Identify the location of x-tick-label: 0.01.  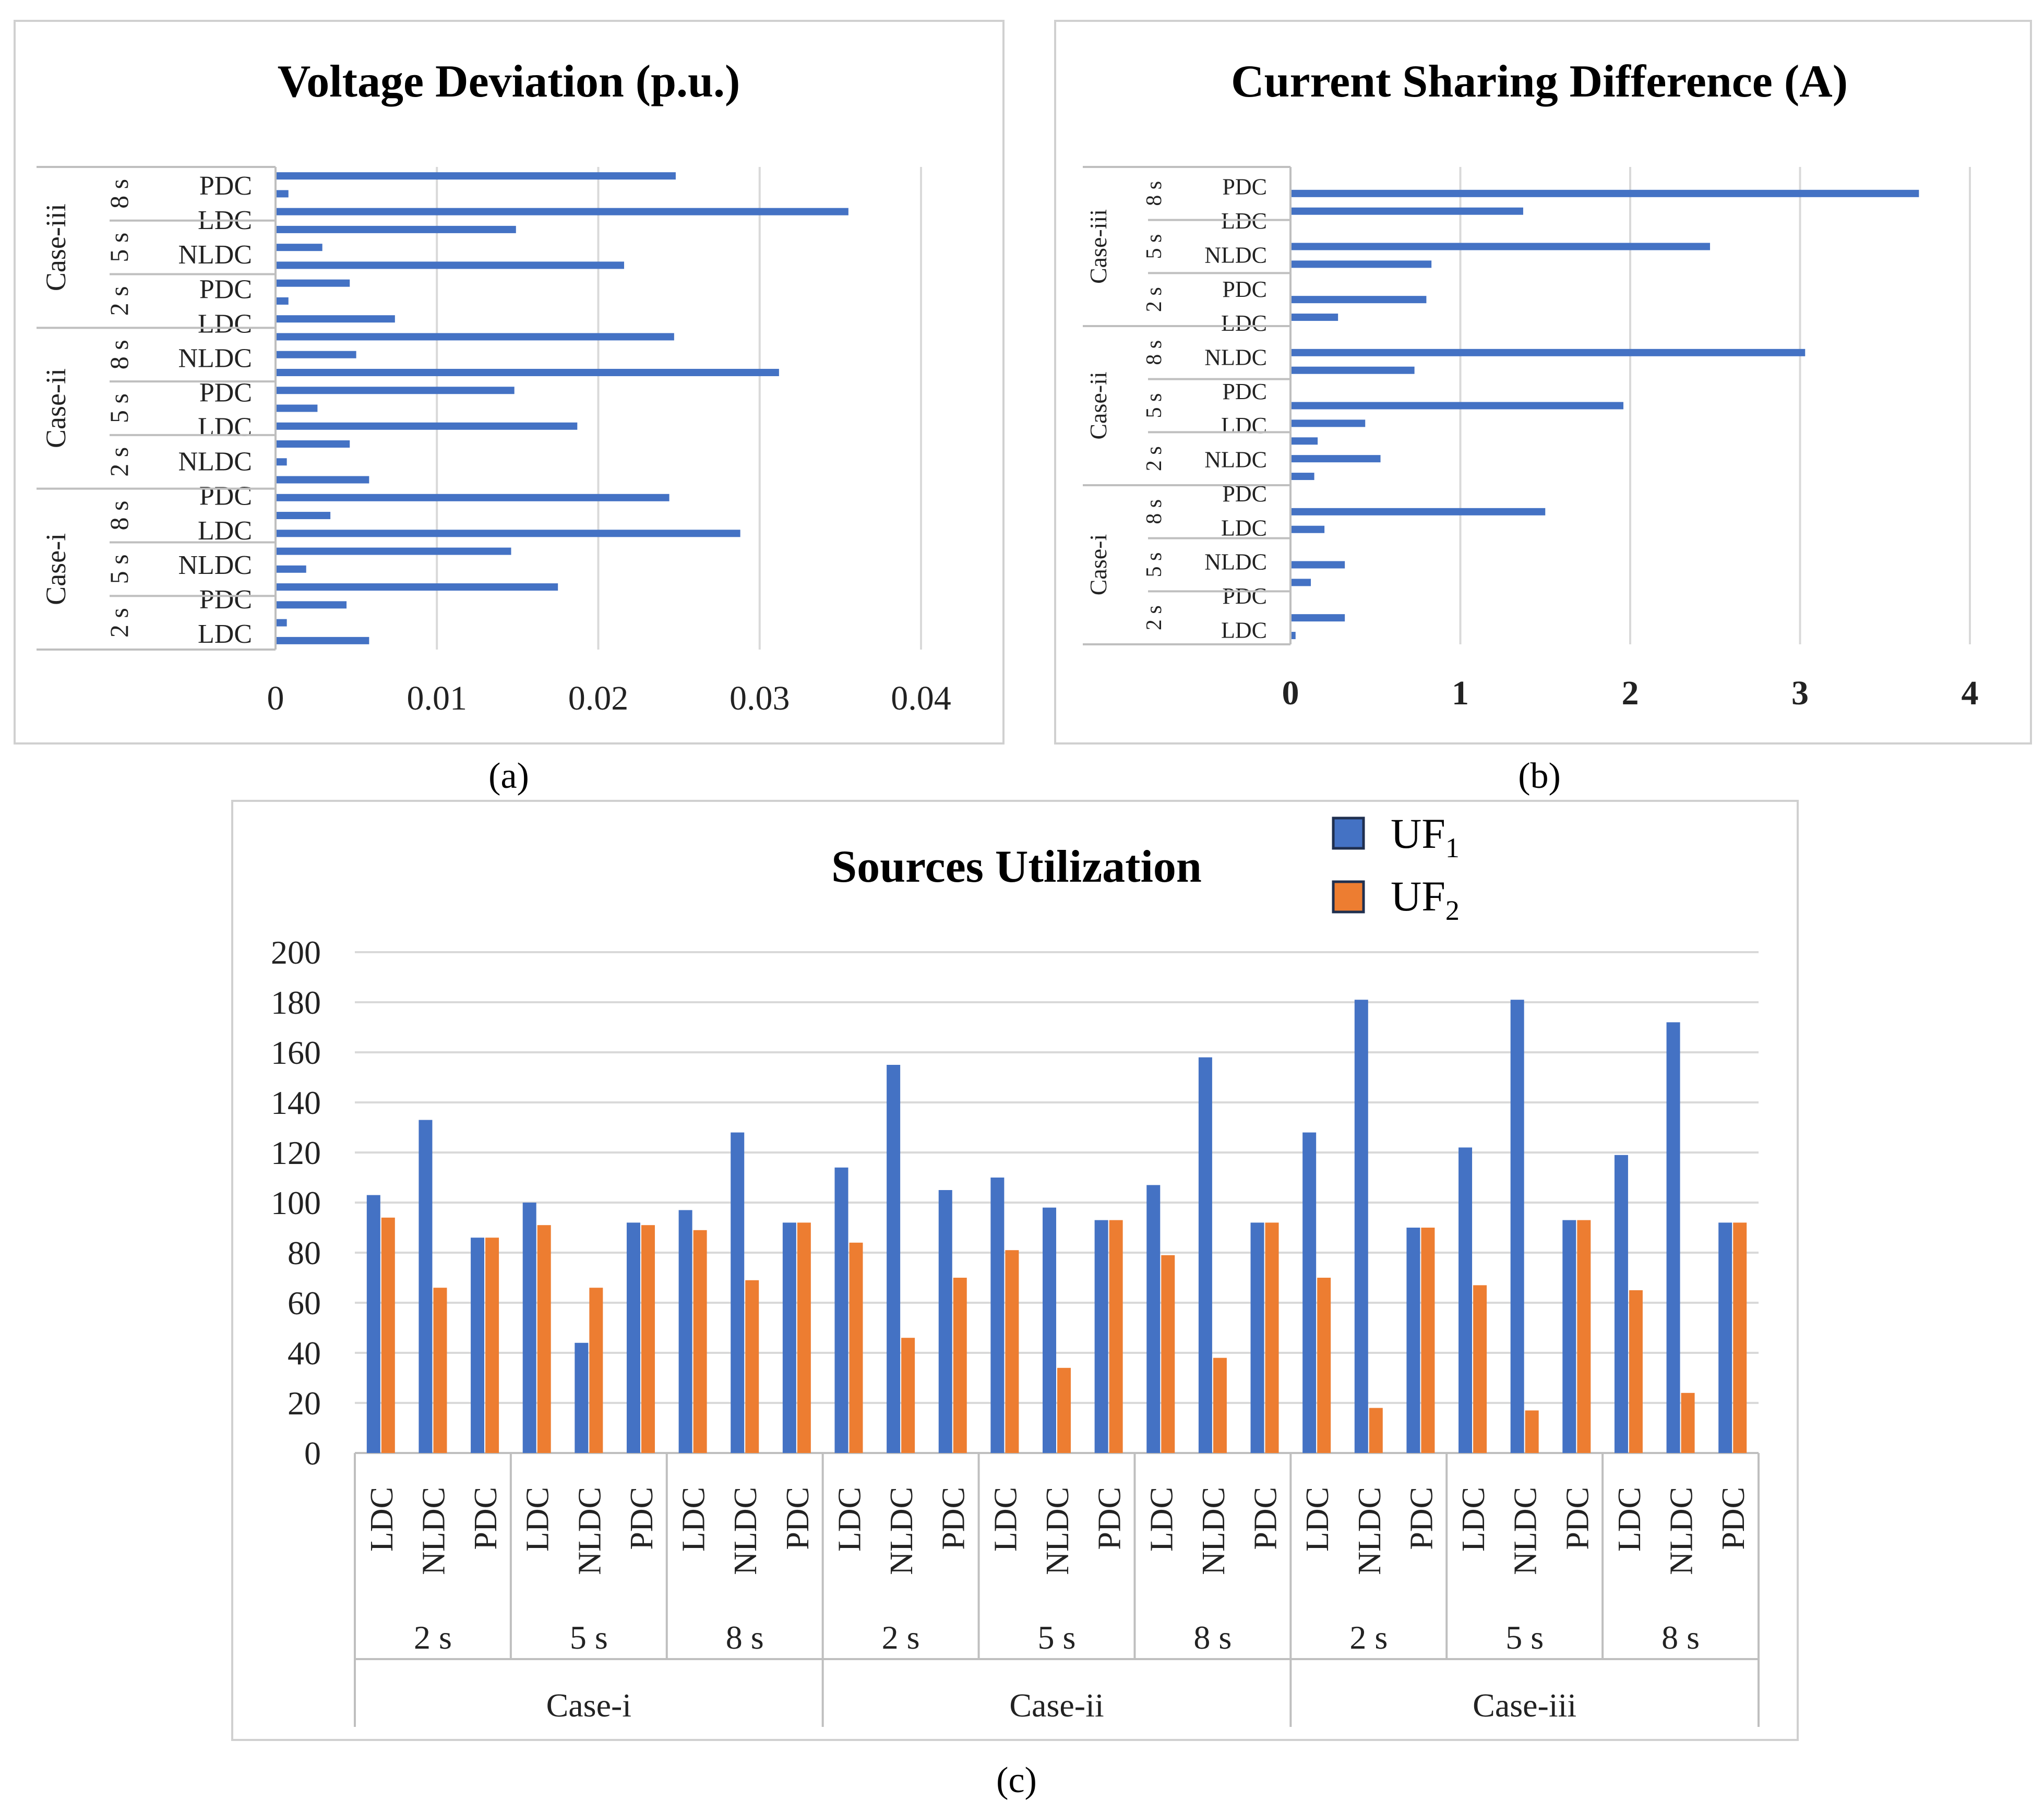
(437, 698).